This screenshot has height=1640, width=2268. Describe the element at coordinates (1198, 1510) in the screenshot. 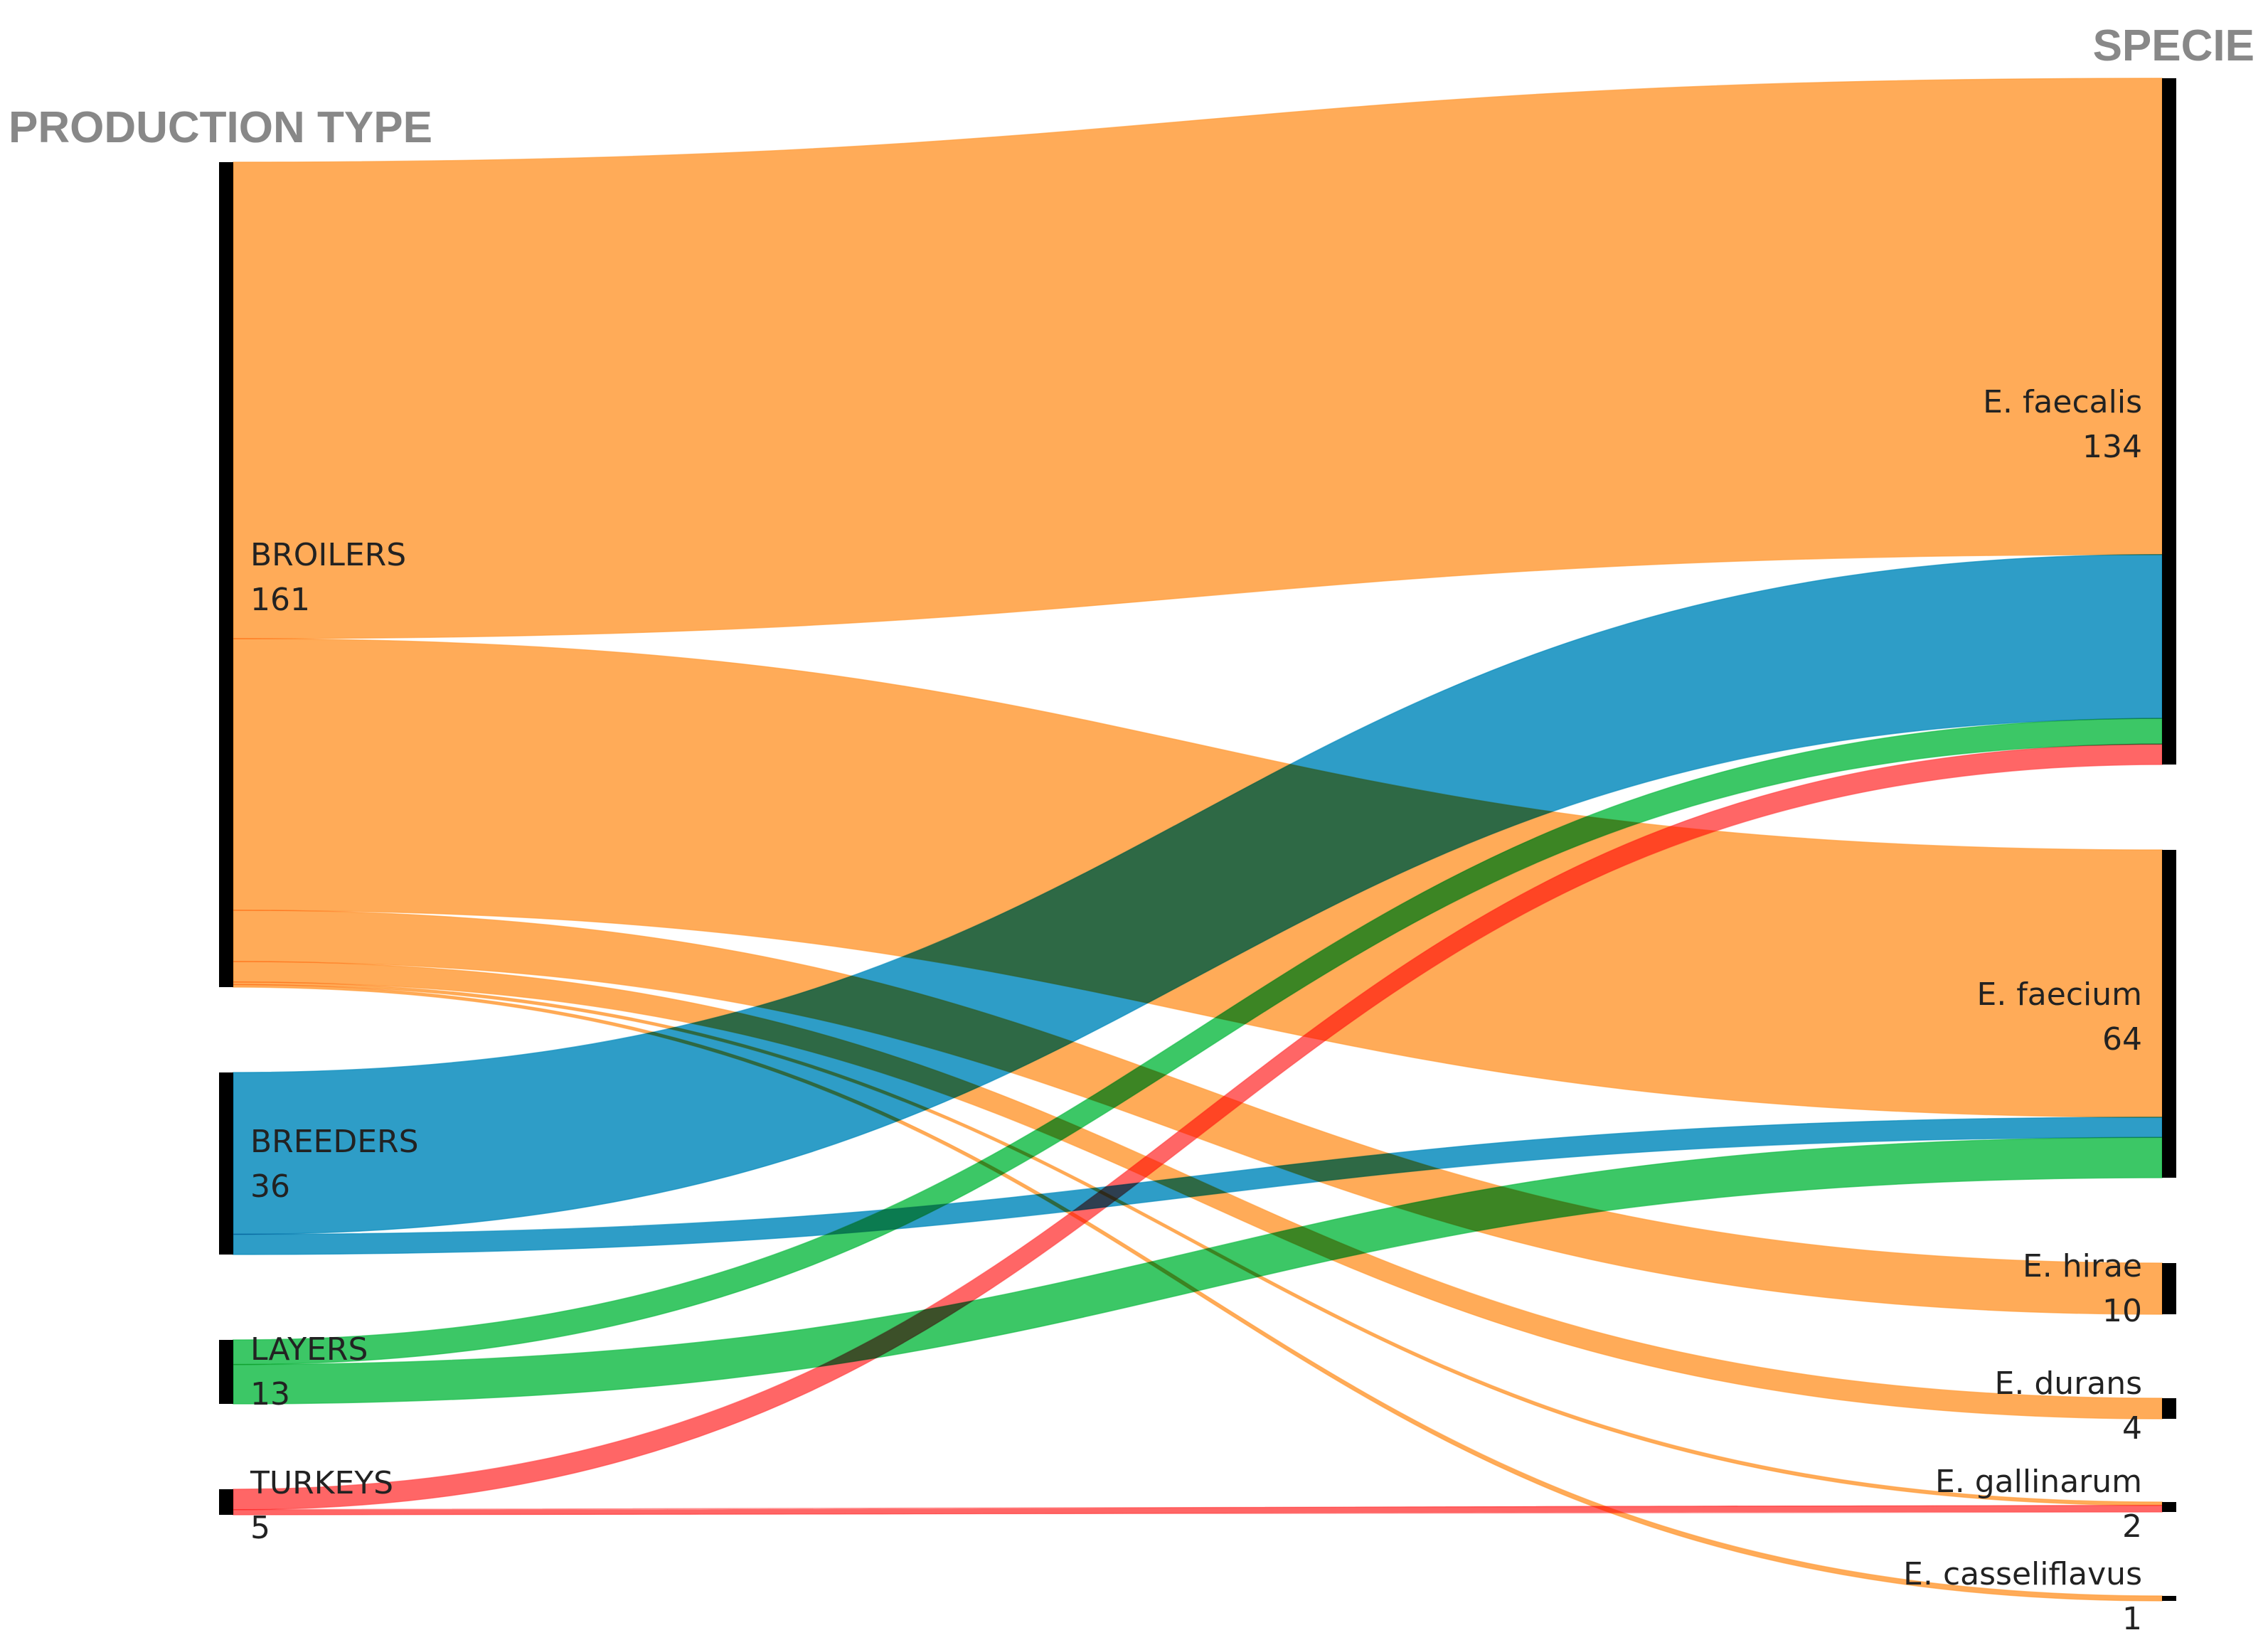

I see `flow-turkeys-to-gallinarum` at that location.